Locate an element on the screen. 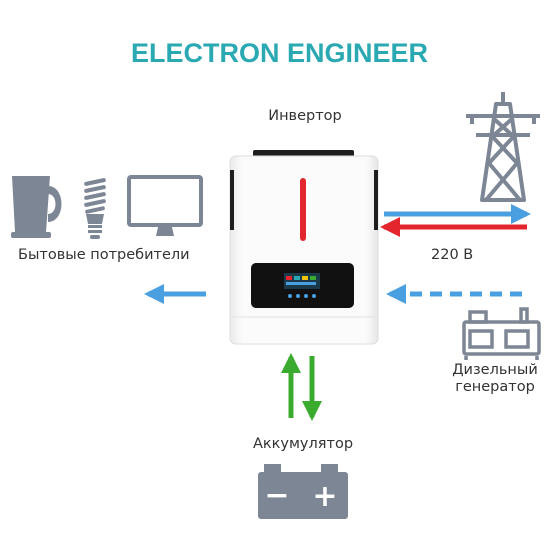  generator-icon is located at coordinates (501, 333).